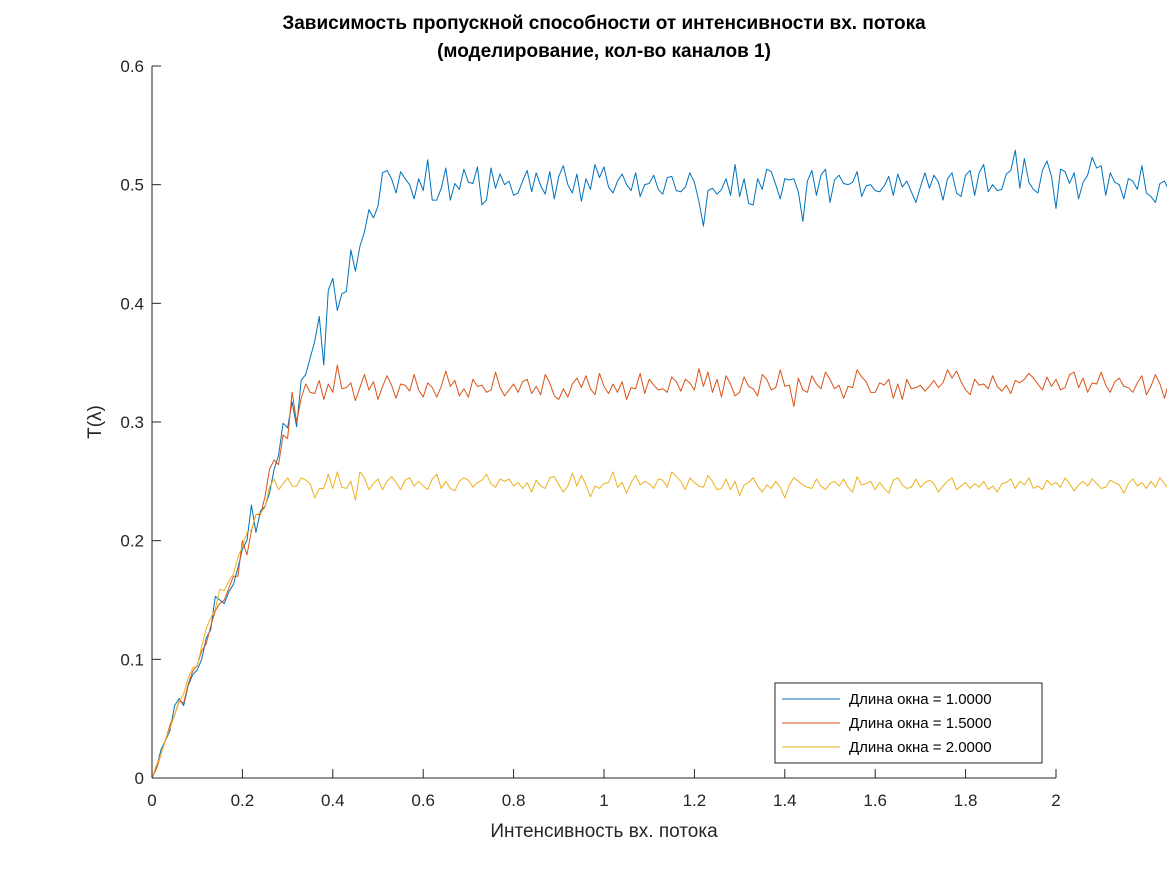 This screenshot has height=875, width=1167. I want to click on y-tick-label: 0.5, so click(132, 185).